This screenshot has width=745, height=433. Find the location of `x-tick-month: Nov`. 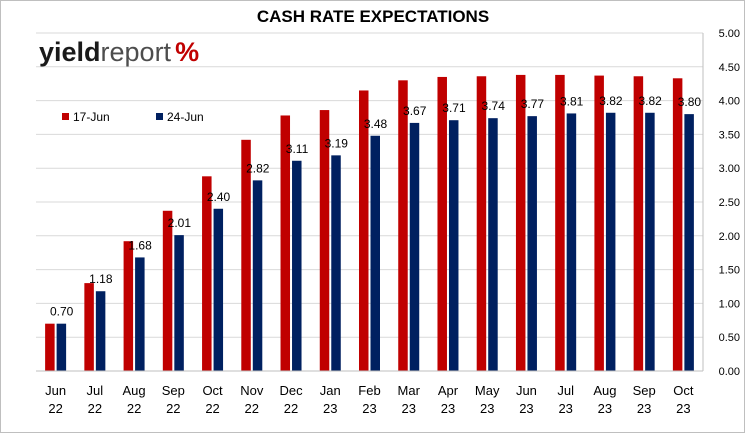

x-tick-month: Nov is located at coordinates (252, 390).